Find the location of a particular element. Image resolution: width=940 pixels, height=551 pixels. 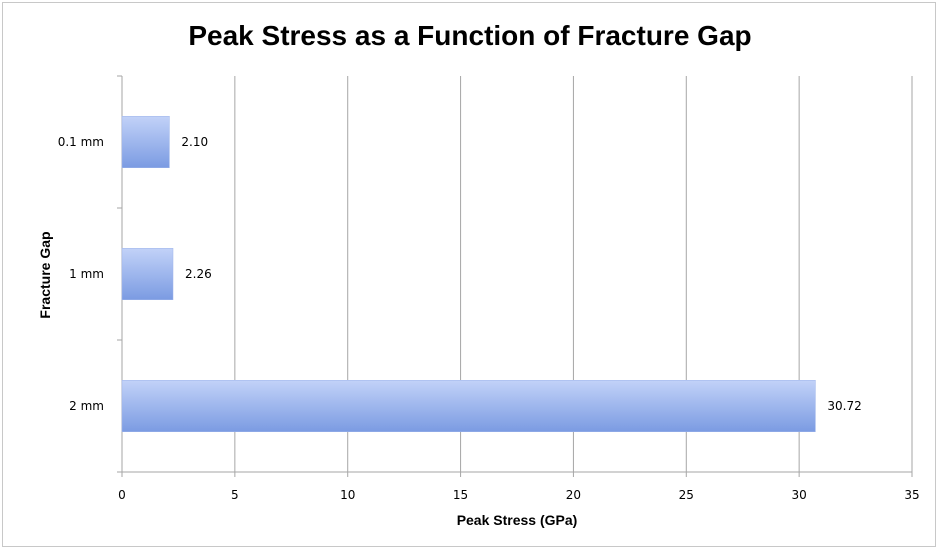

x-tick-label: 20 is located at coordinates (573, 495).